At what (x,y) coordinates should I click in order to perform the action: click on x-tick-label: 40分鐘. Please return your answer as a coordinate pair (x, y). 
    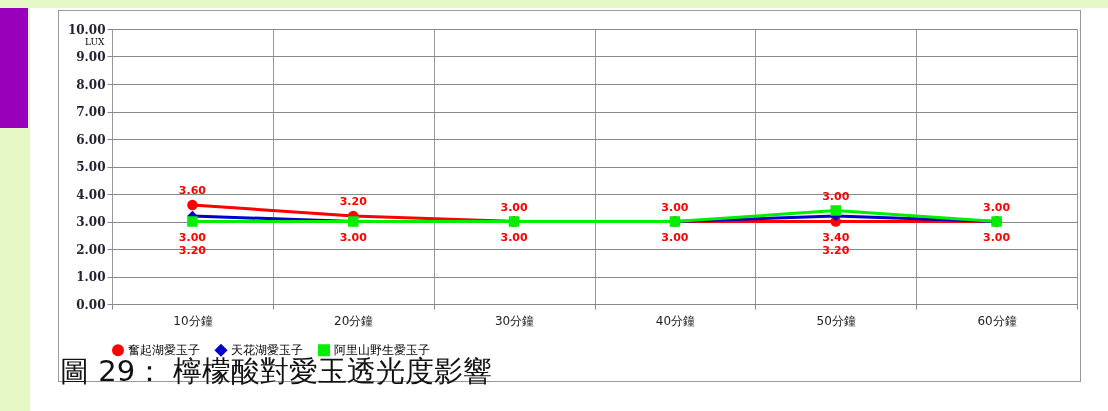
    Looking at the image, I should click on (675, 320).